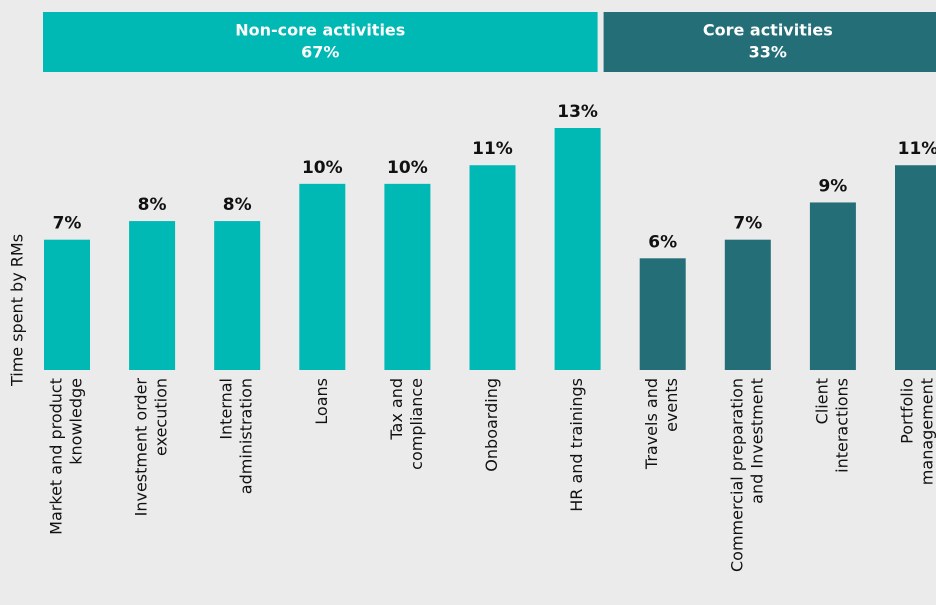  Describe the element at coordinates (396, 409) in the screenshot. I see `x-tick-label: Tax and` at that location.